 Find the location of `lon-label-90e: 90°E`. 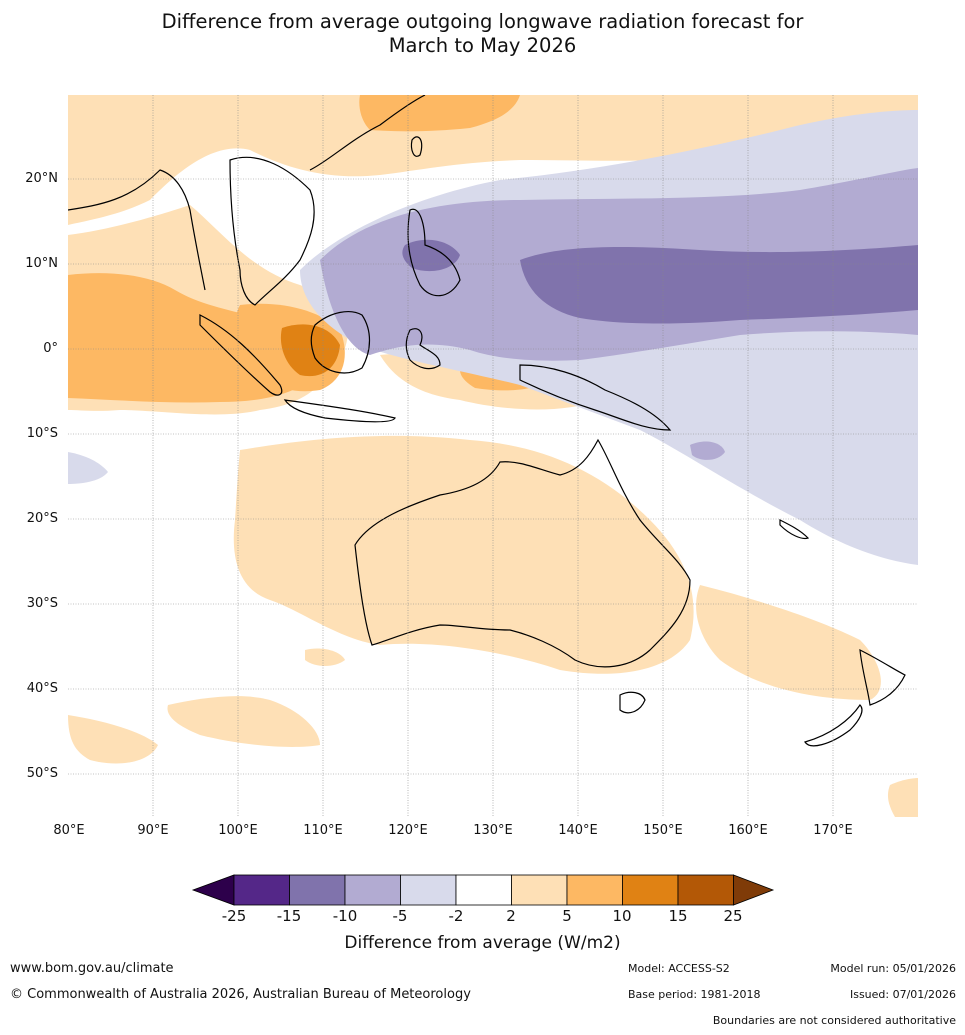

lon-label-90e: 90°E is located at coordinates (153, 830).